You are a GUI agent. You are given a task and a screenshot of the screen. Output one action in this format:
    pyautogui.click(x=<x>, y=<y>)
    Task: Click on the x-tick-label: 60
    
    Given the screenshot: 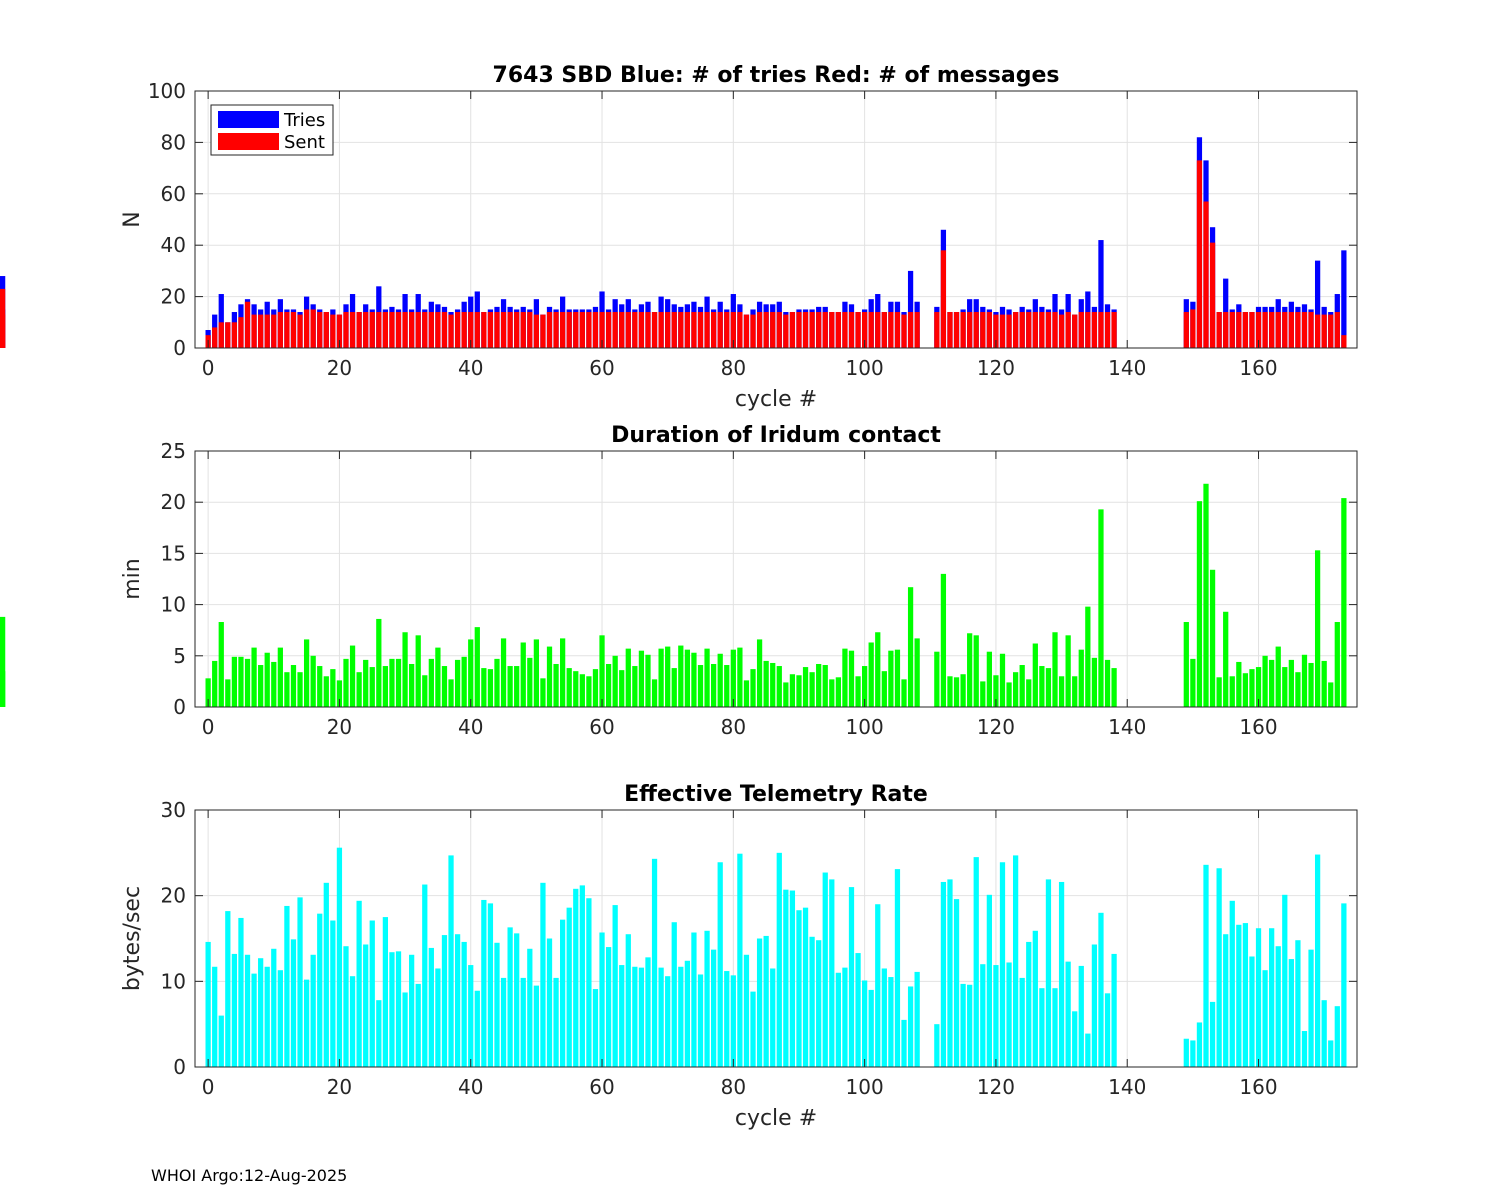 What is the action you would take?
    pyautogui.click(x=601, y=1087)
    